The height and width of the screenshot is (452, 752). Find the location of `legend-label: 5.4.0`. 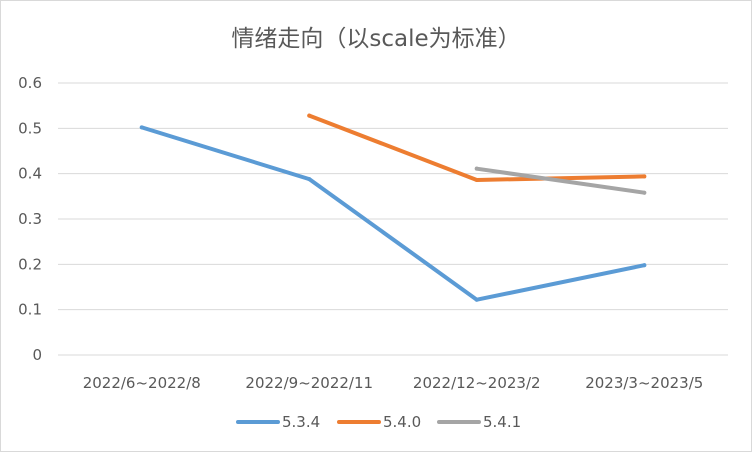

legend-label: 5.4.0 is located at coordinates (402, 422).